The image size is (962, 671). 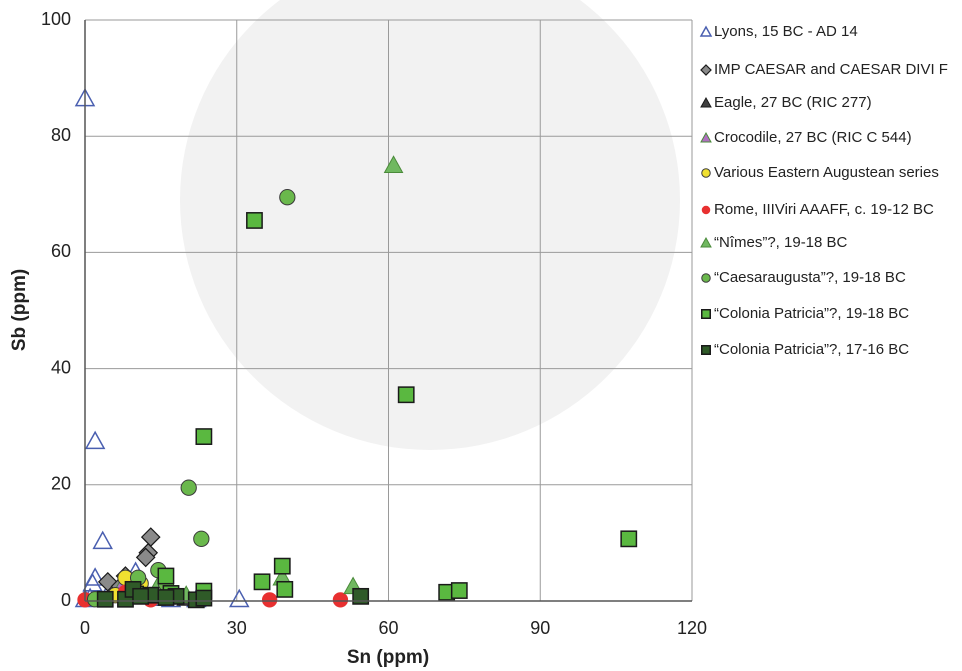 I want to click on x-tick-label: 60, so click(x=388, y=628).